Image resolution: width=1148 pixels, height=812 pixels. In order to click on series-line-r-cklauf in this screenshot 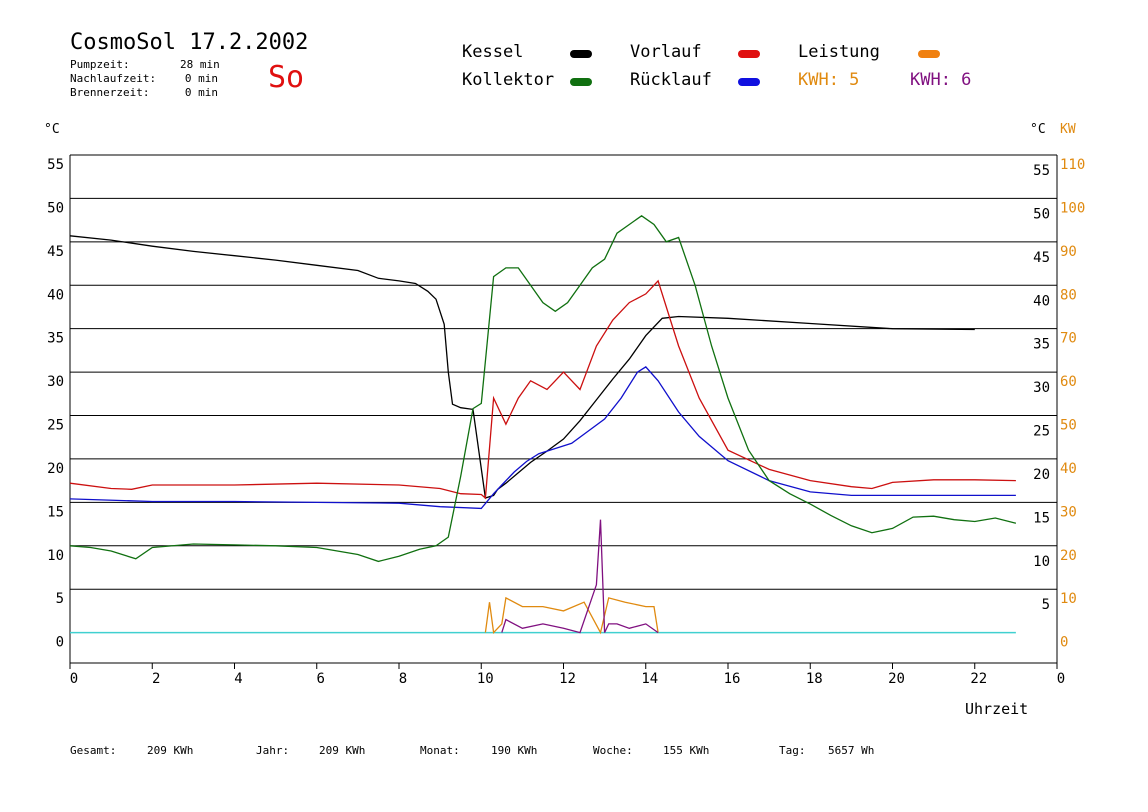, I will do `click(542, 438)`.